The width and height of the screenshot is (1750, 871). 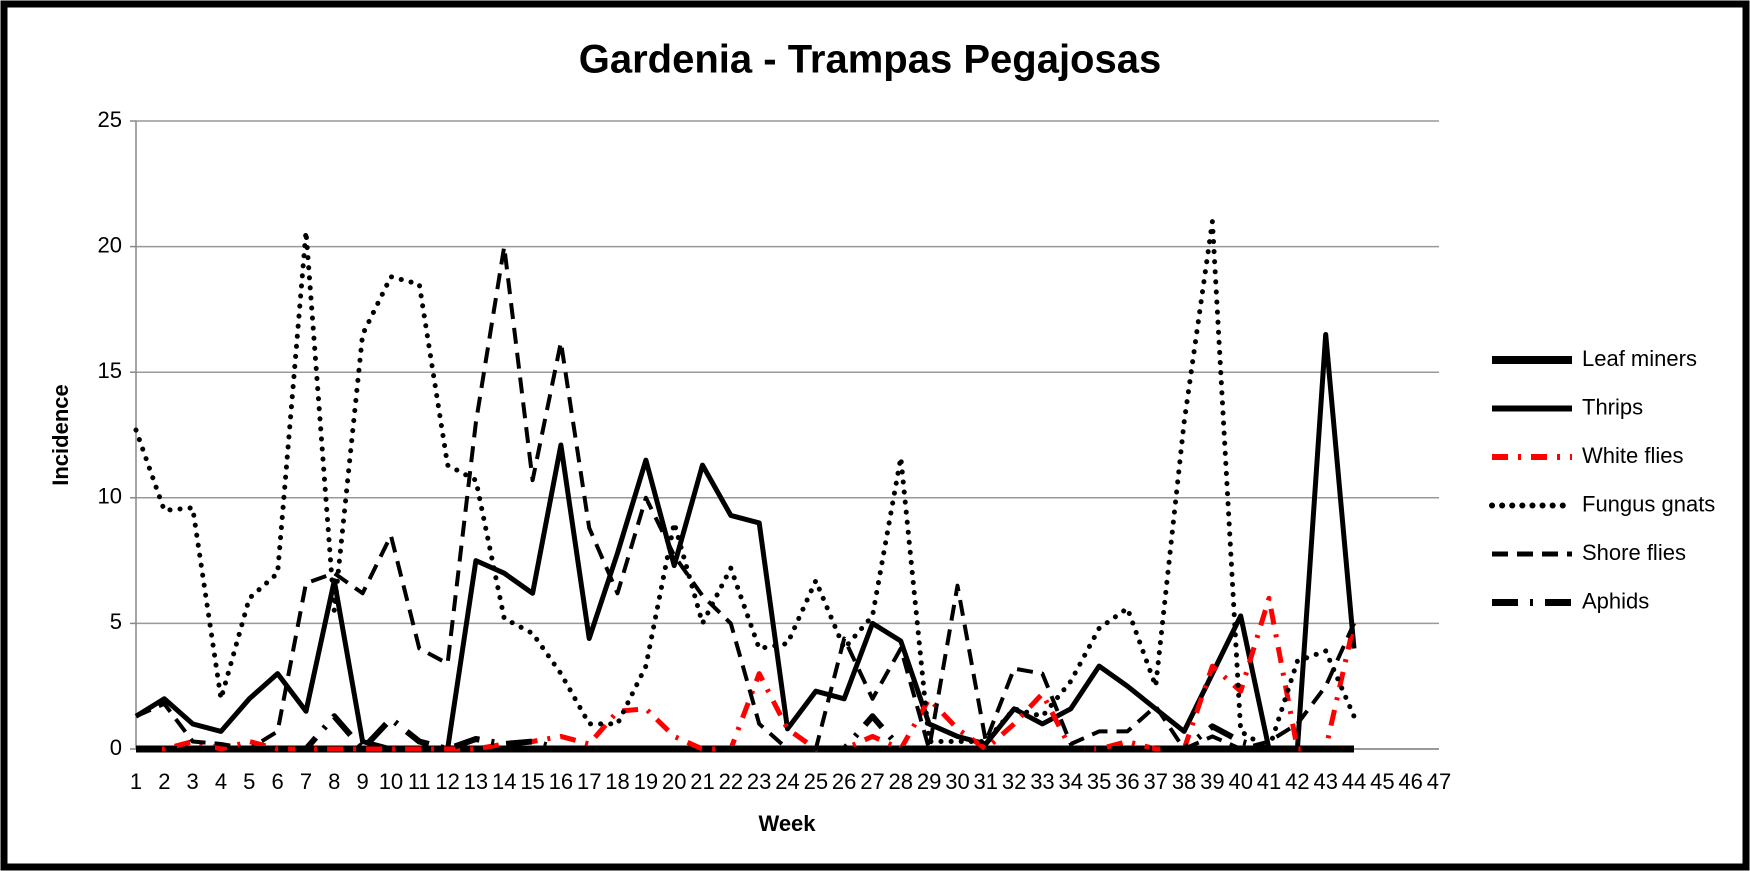 What do you see at coordinates (362, 781) in the screenshot?
I see `x-tick-label: 9` at bounding box center [362, 781].